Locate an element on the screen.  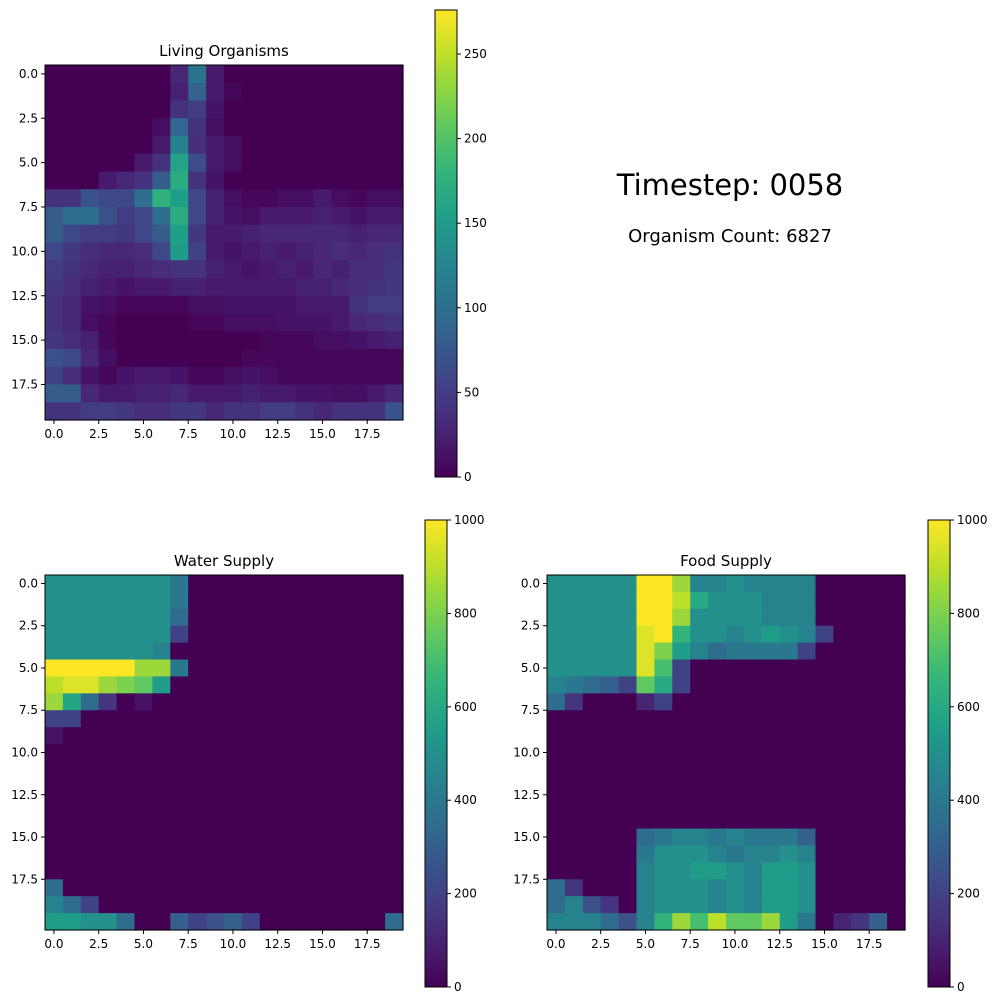
y-tick-label: 15.0 is located at coordinates (24, 837).